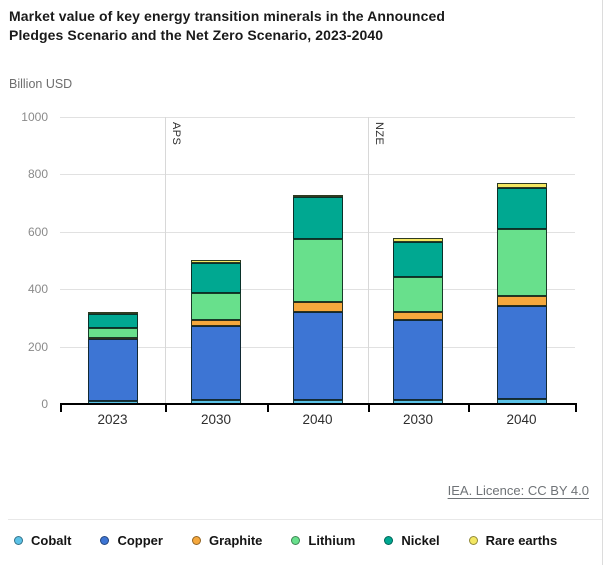 This screenshot has width=611, height=565. I want to click on legend-swatch-copper-icon, so click(105, 540).